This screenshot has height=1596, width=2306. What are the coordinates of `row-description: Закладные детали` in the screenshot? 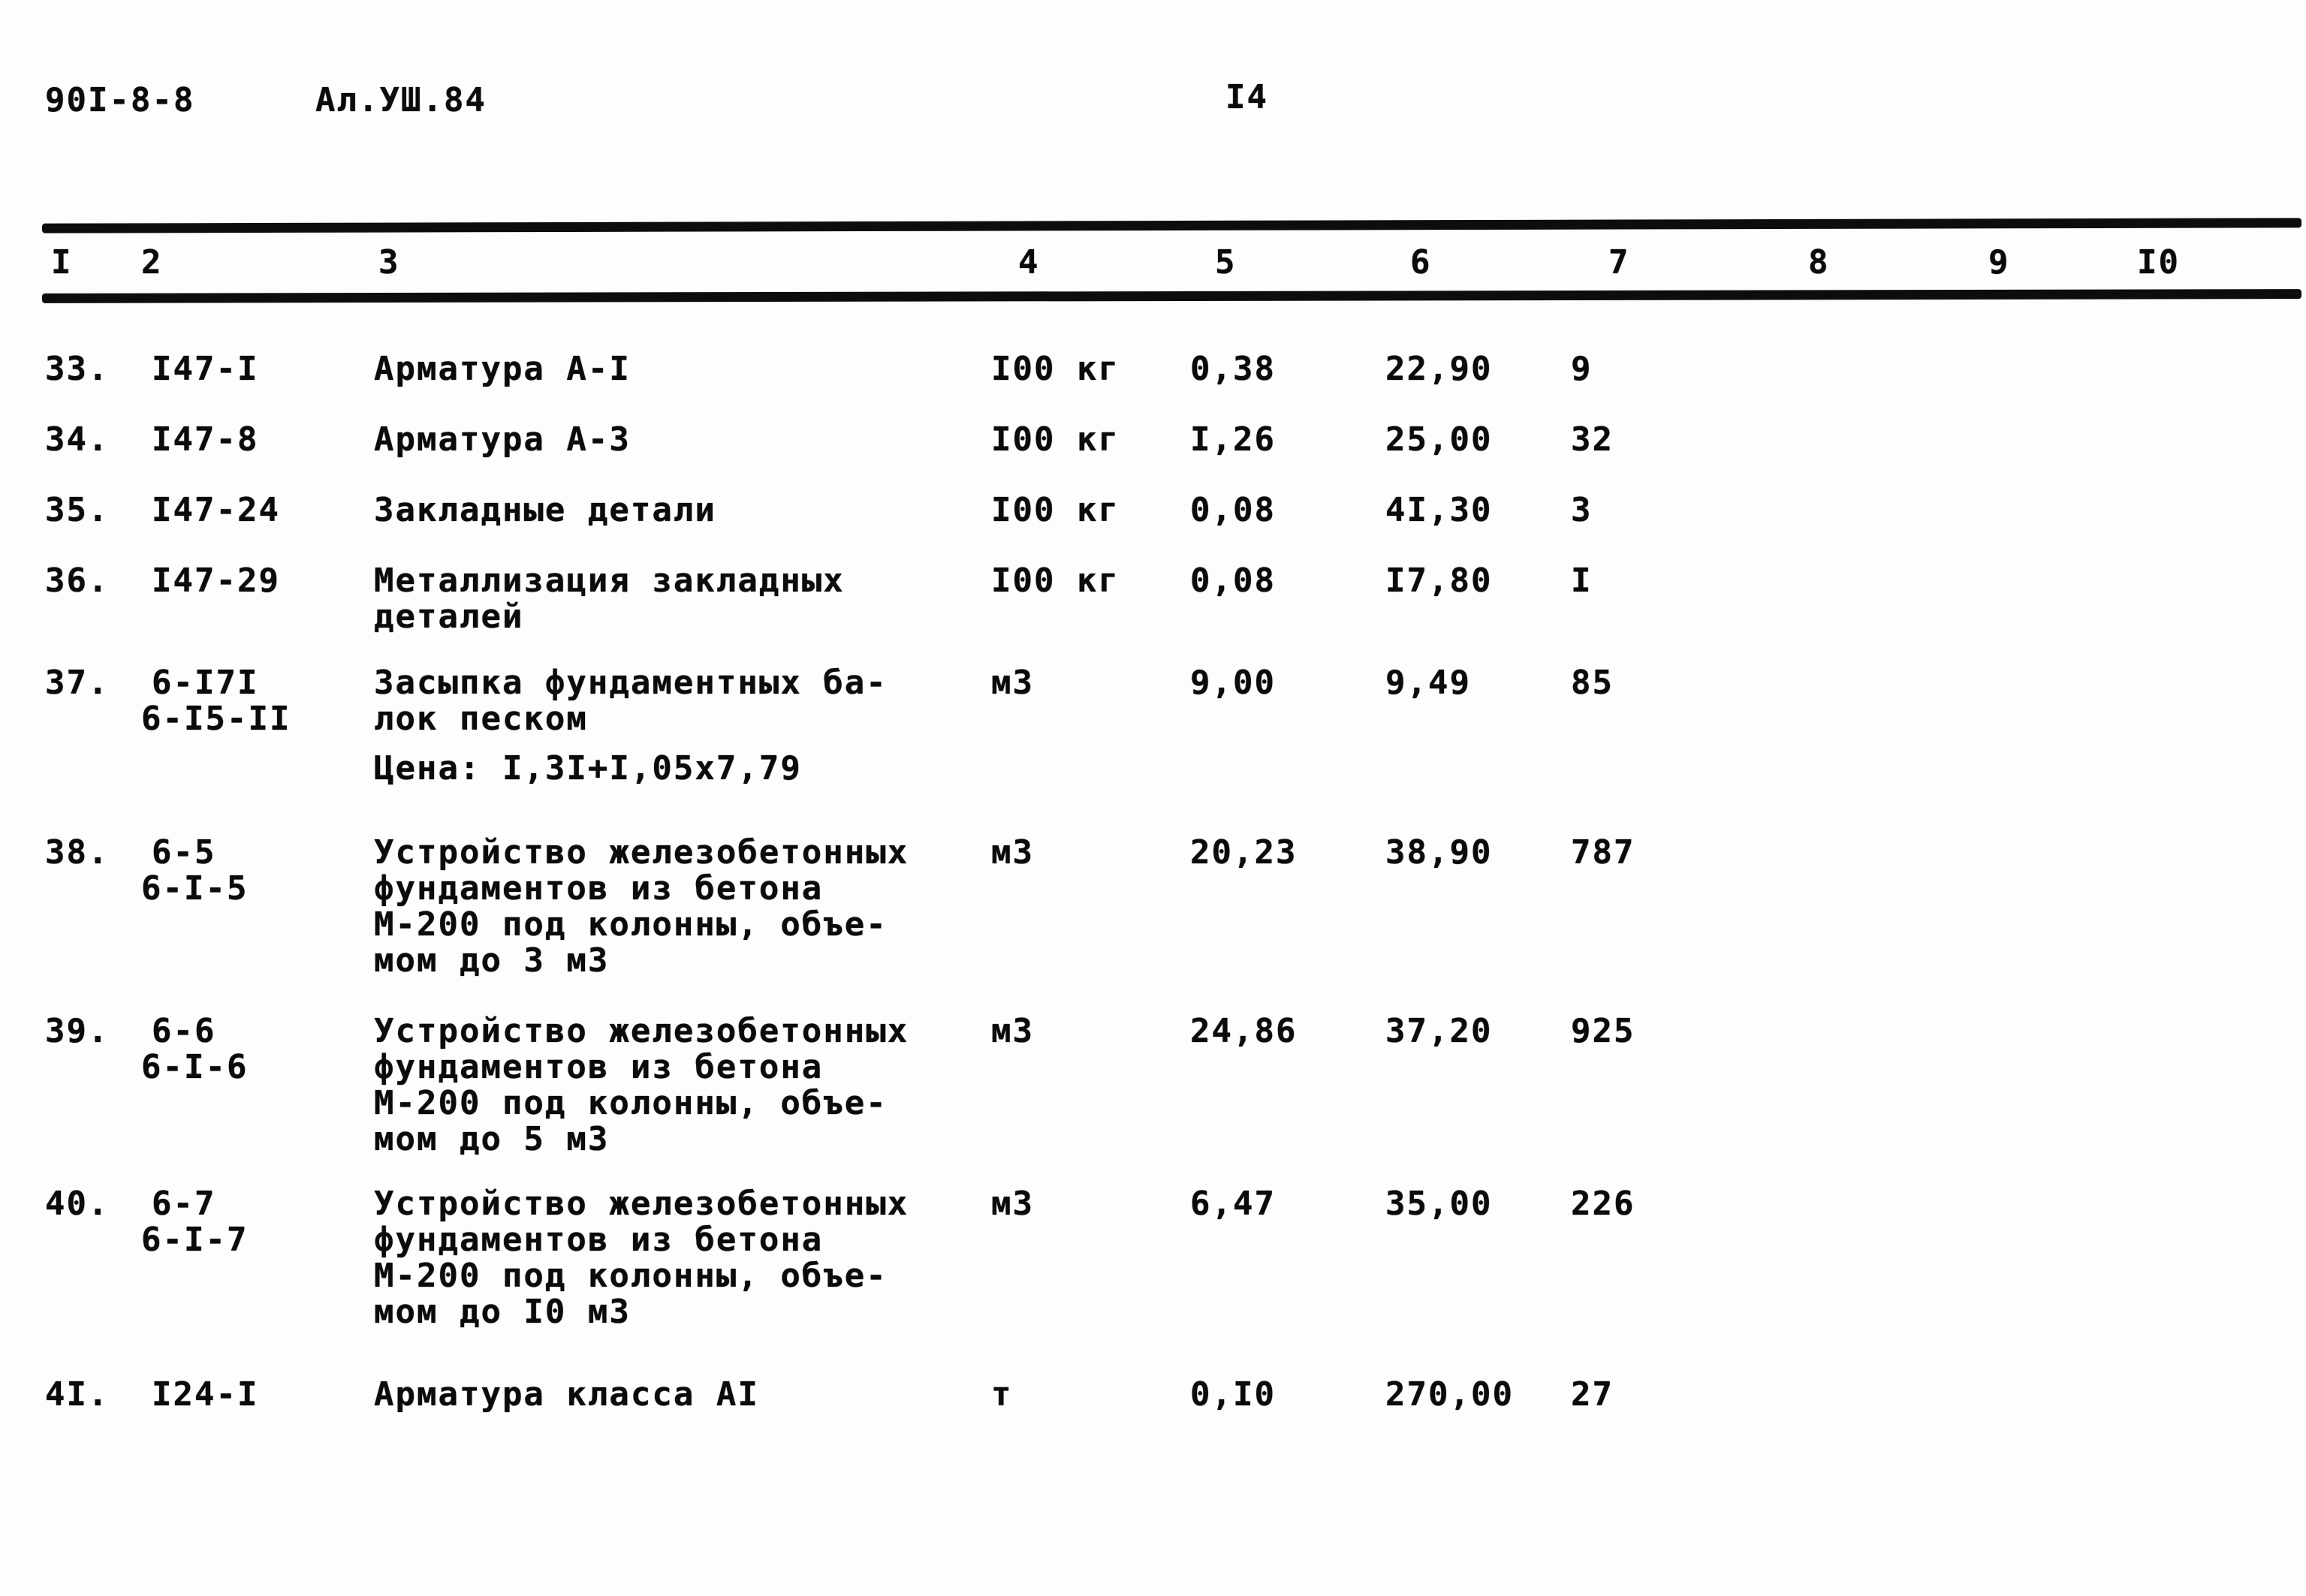 It's located at (545, 510).